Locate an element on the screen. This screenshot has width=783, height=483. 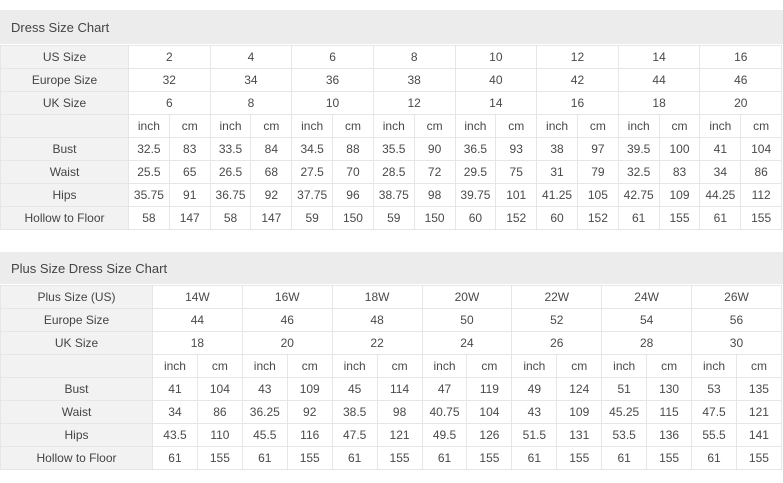
size-cell: 46 is located at coordinates (741, 80).